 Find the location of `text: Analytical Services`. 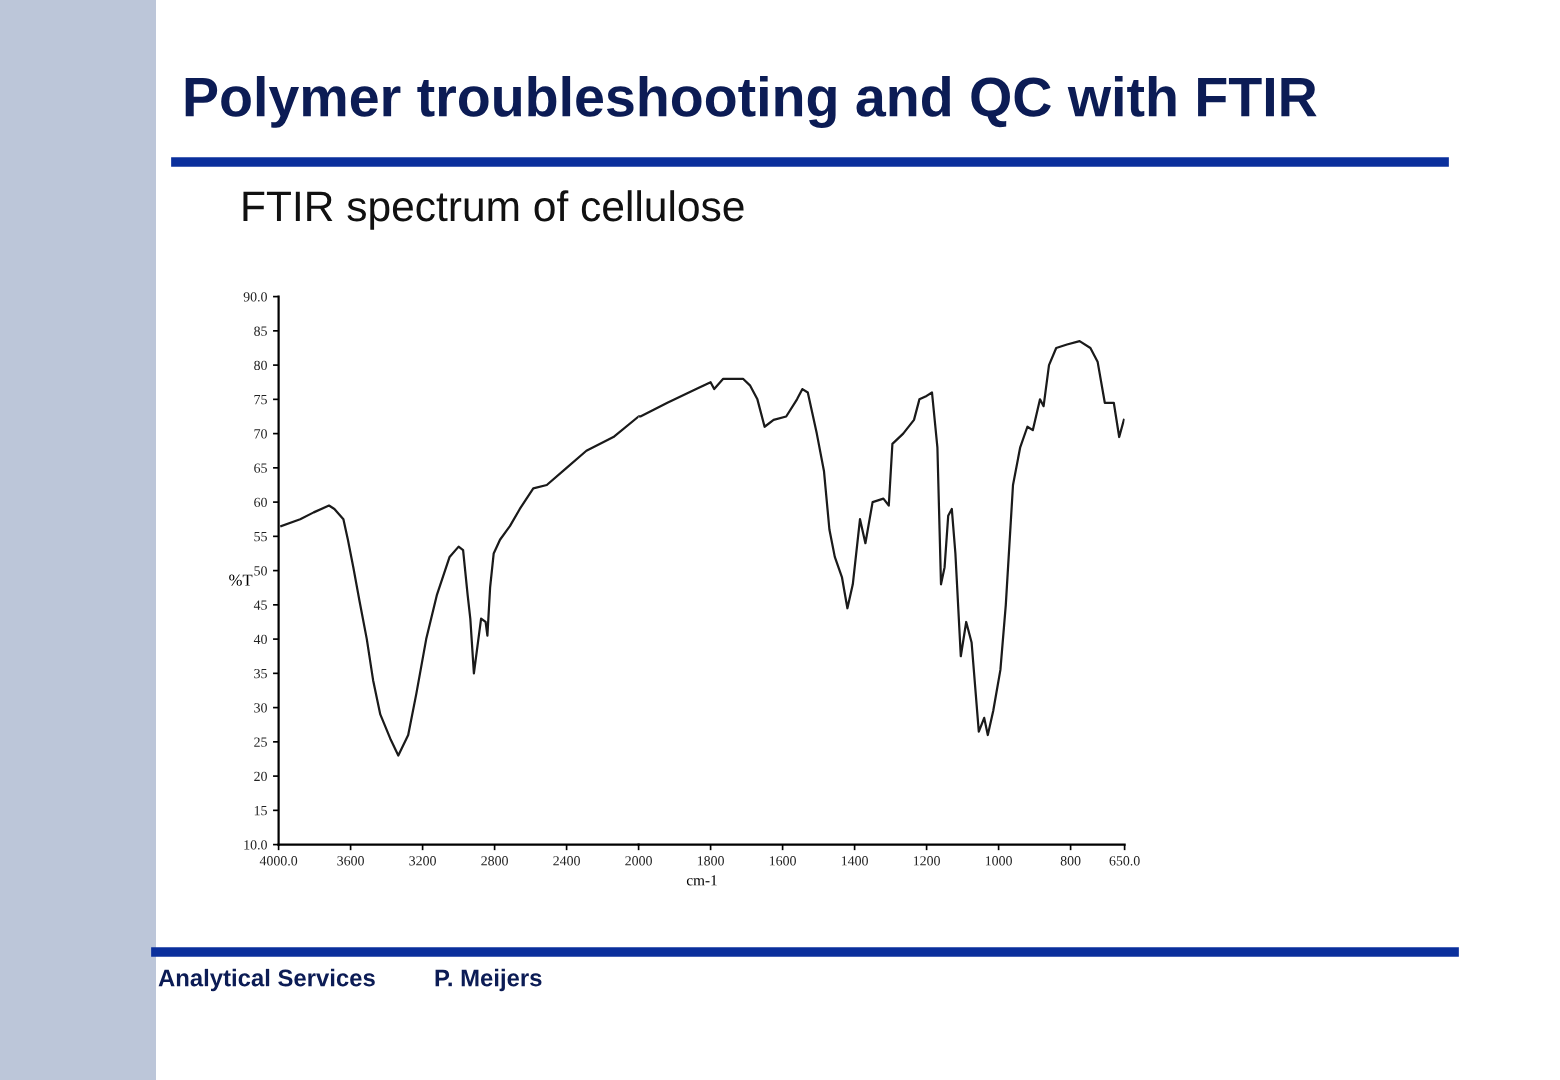

text: Analytical Services is located at coordinates (266, 980).